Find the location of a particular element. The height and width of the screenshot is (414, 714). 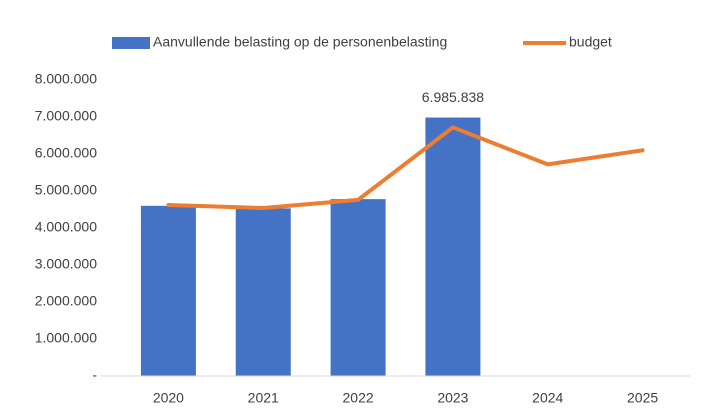

data-label: 6.985.838 is located at coordinates (453, 97).